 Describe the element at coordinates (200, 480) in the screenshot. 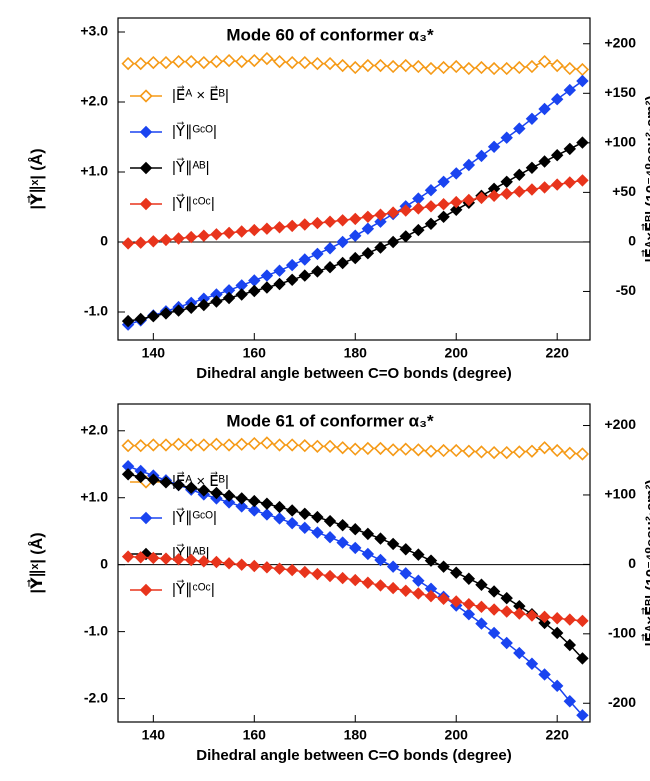

I see `legend-label: |E⃗ᴬ × E⃗ᴮ|` at that location.